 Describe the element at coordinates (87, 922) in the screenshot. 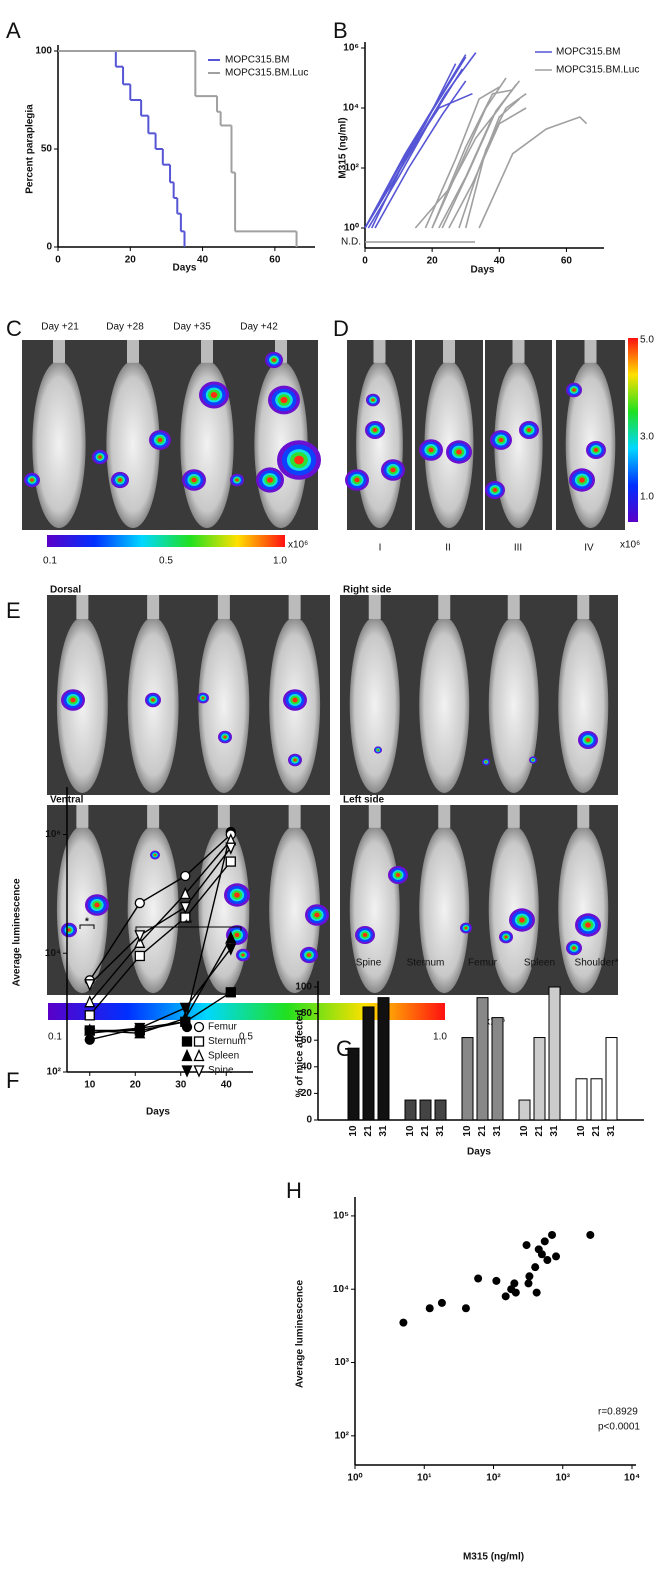

I see `annotation: *` at that location.